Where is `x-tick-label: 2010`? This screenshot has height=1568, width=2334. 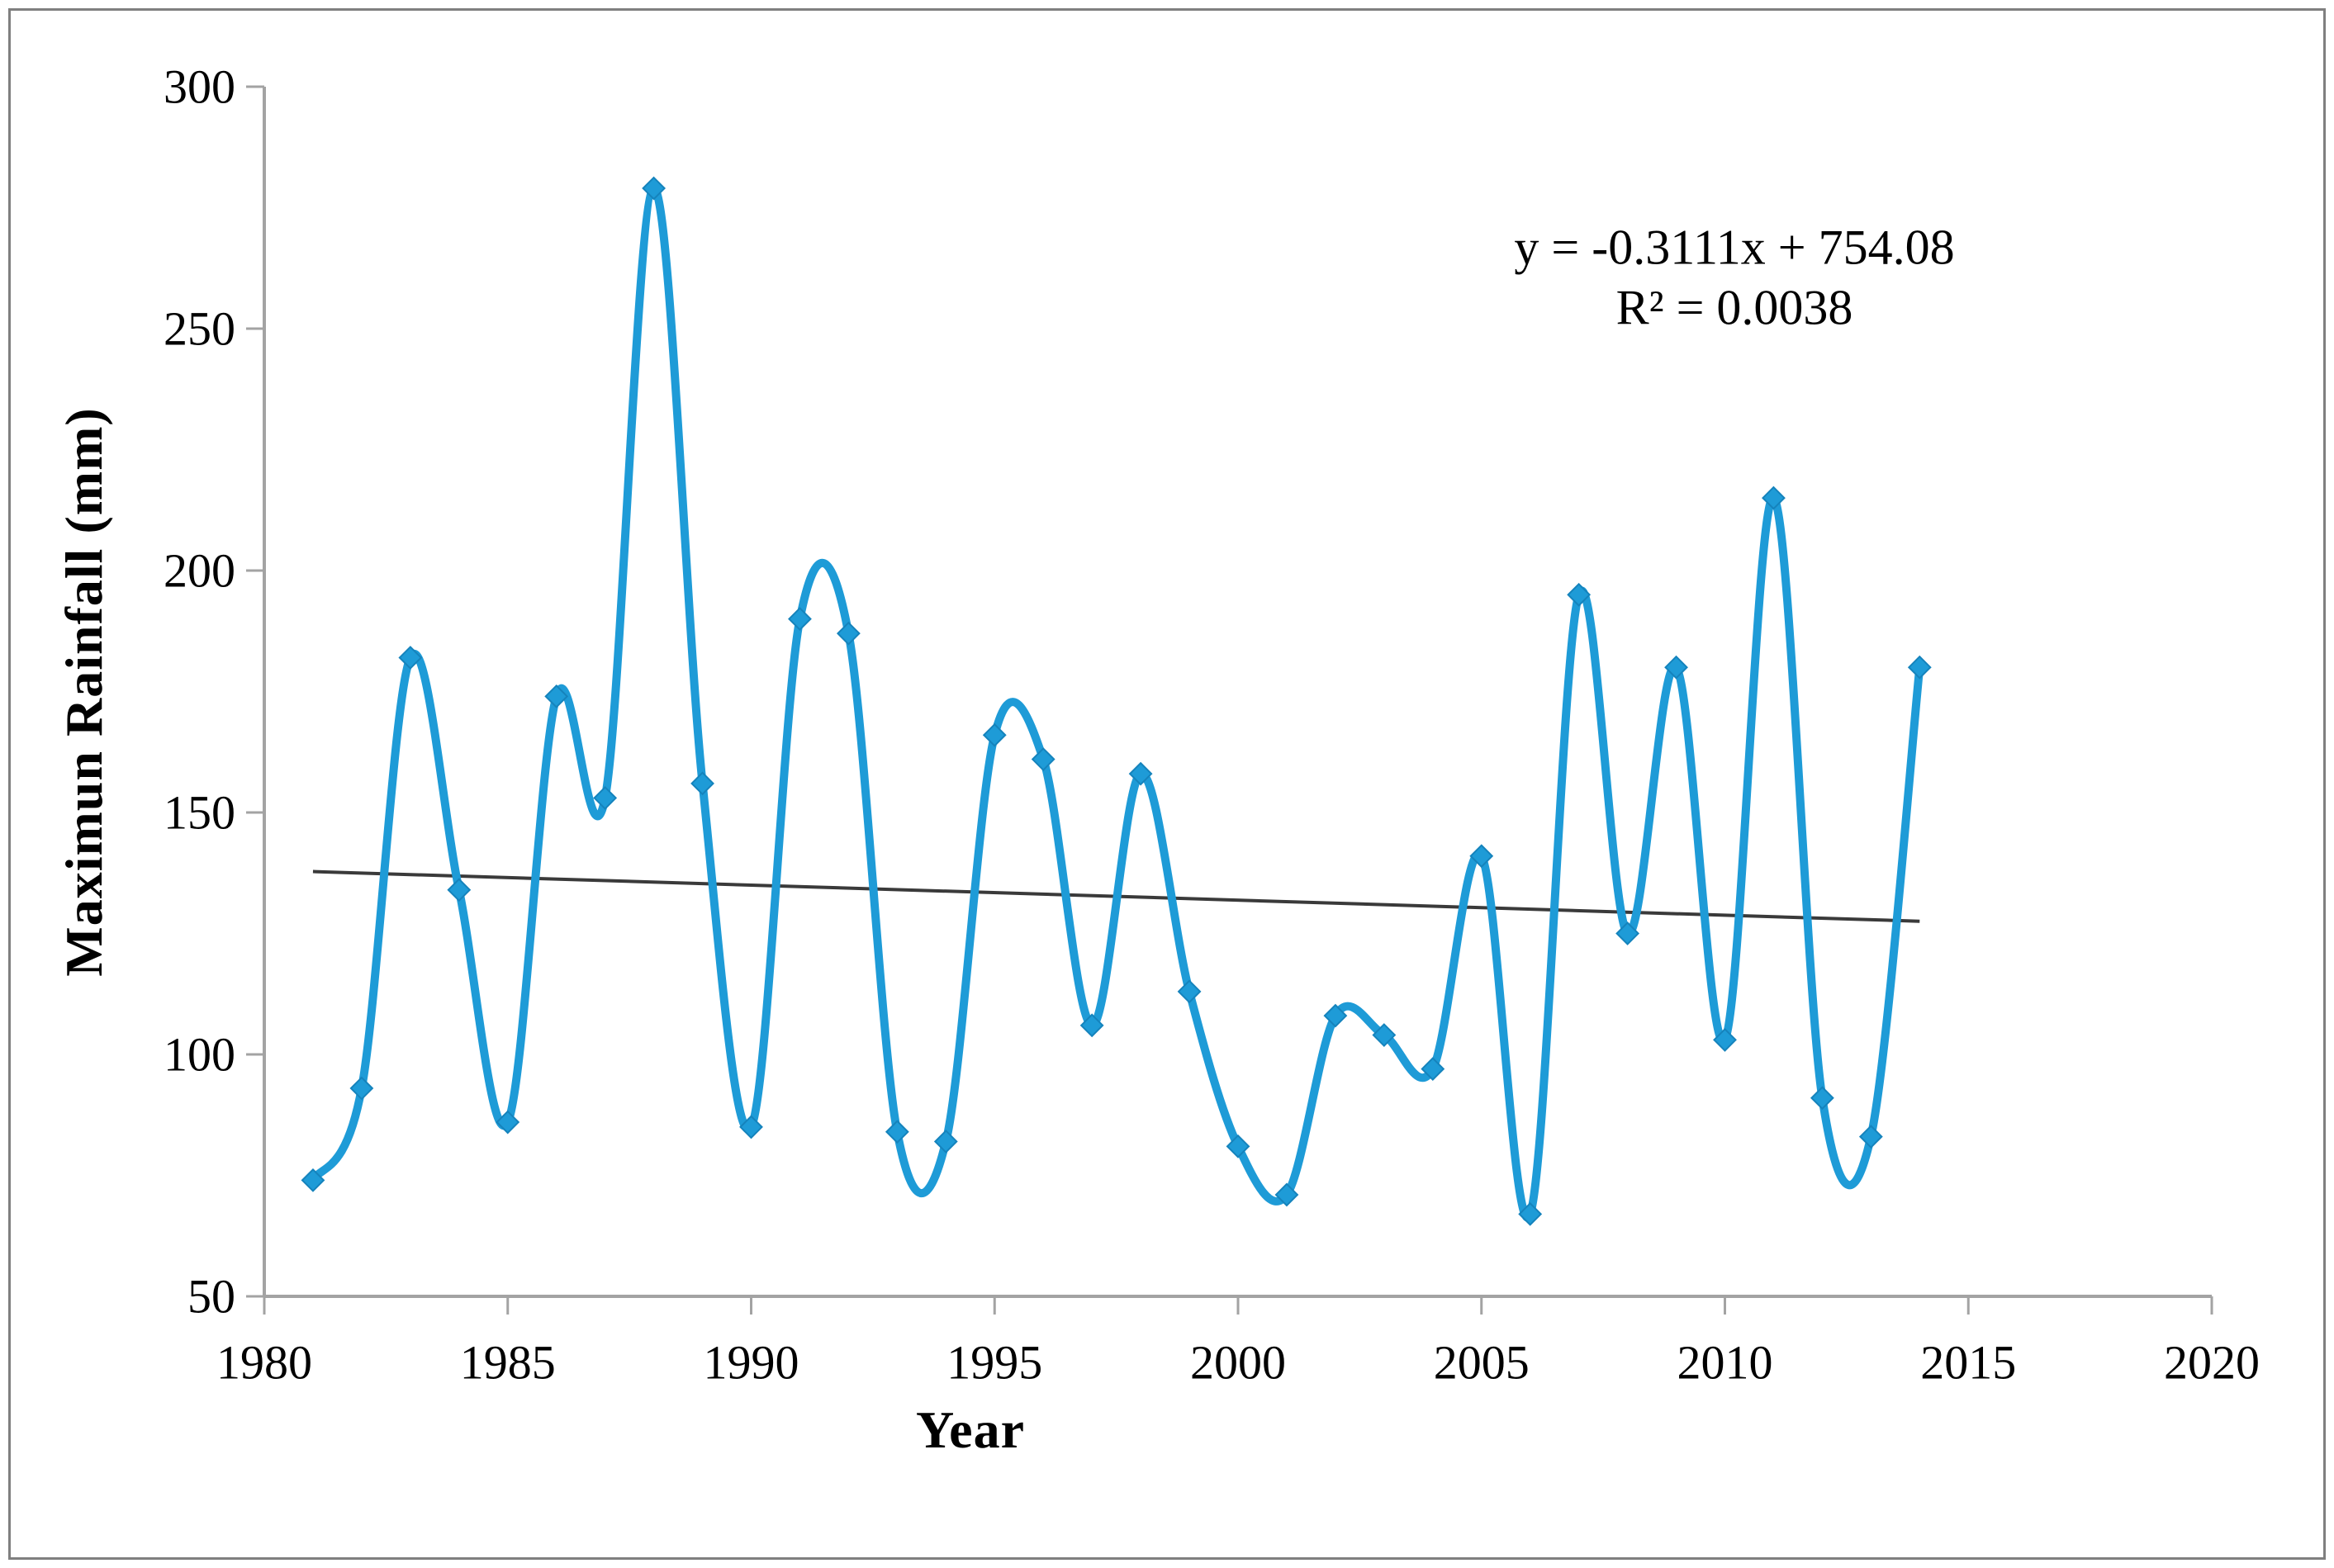 x-tick-label: 2010 is located at coordinates (1725, 1363).